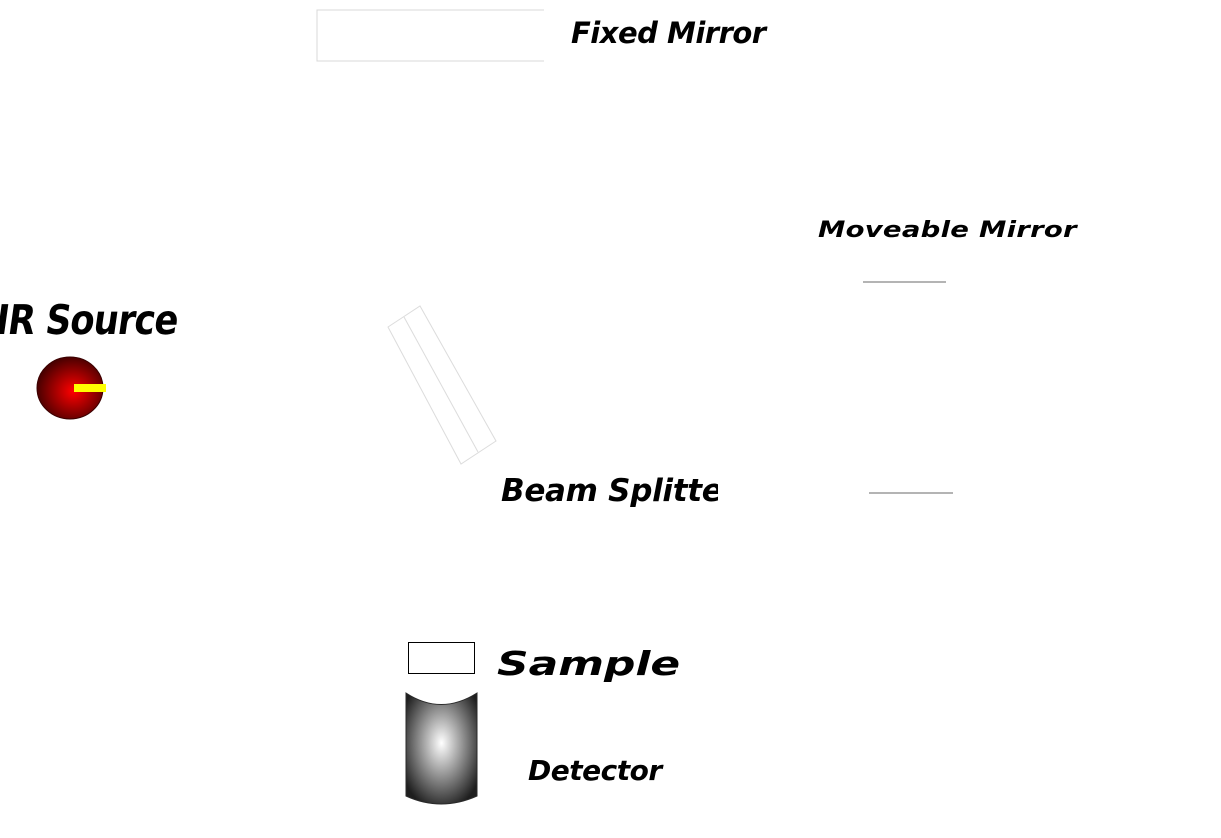  What do you see at coordinates (441, 748) in the screenshot?
I see `detector` at bounding box center [441, 748].